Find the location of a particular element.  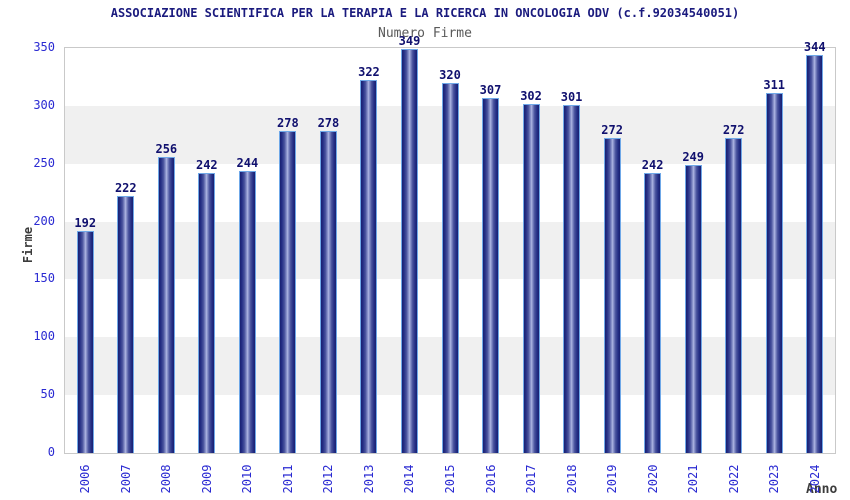

bar-value-label: 222 is located at coordinates (125, 188).